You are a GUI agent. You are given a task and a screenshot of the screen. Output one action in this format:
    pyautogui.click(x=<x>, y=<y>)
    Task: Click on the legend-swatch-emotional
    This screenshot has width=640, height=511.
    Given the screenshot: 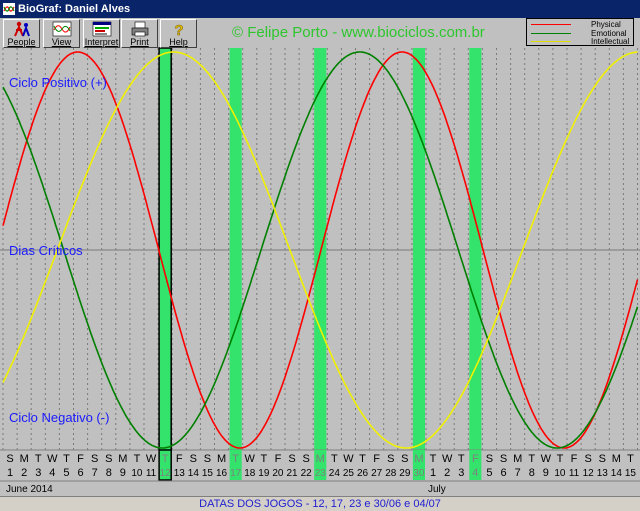 What is the action you would take?
    pyautogui.click(x=551, y=33)
    